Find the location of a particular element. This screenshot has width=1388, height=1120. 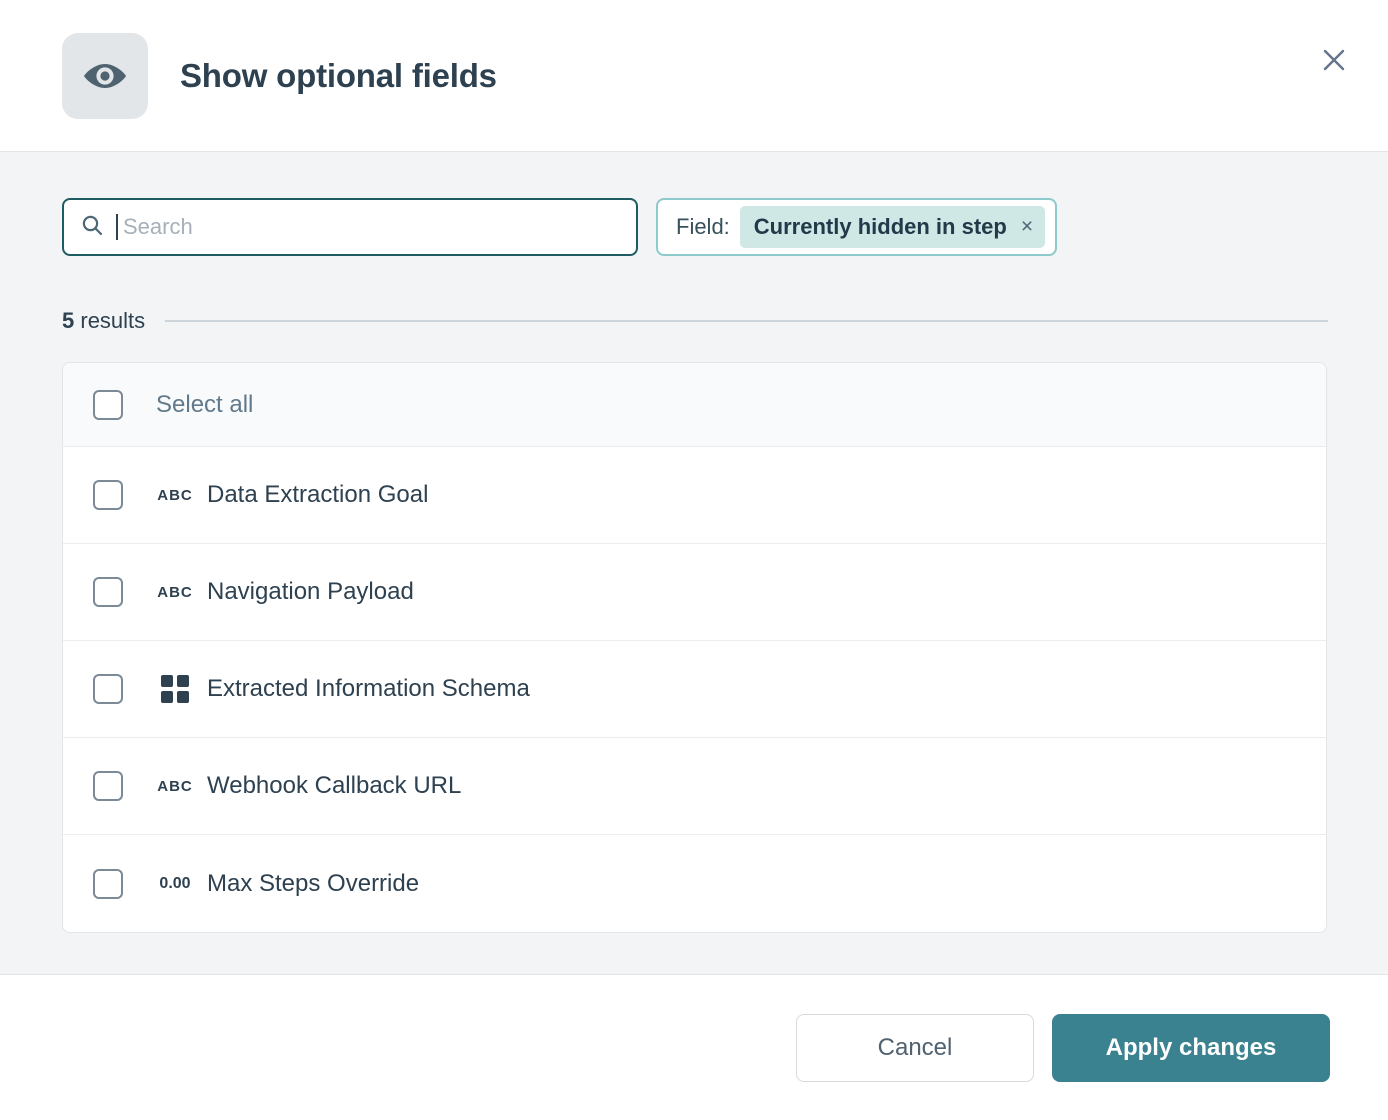

close-icon is located at coordinates (1334, 60).